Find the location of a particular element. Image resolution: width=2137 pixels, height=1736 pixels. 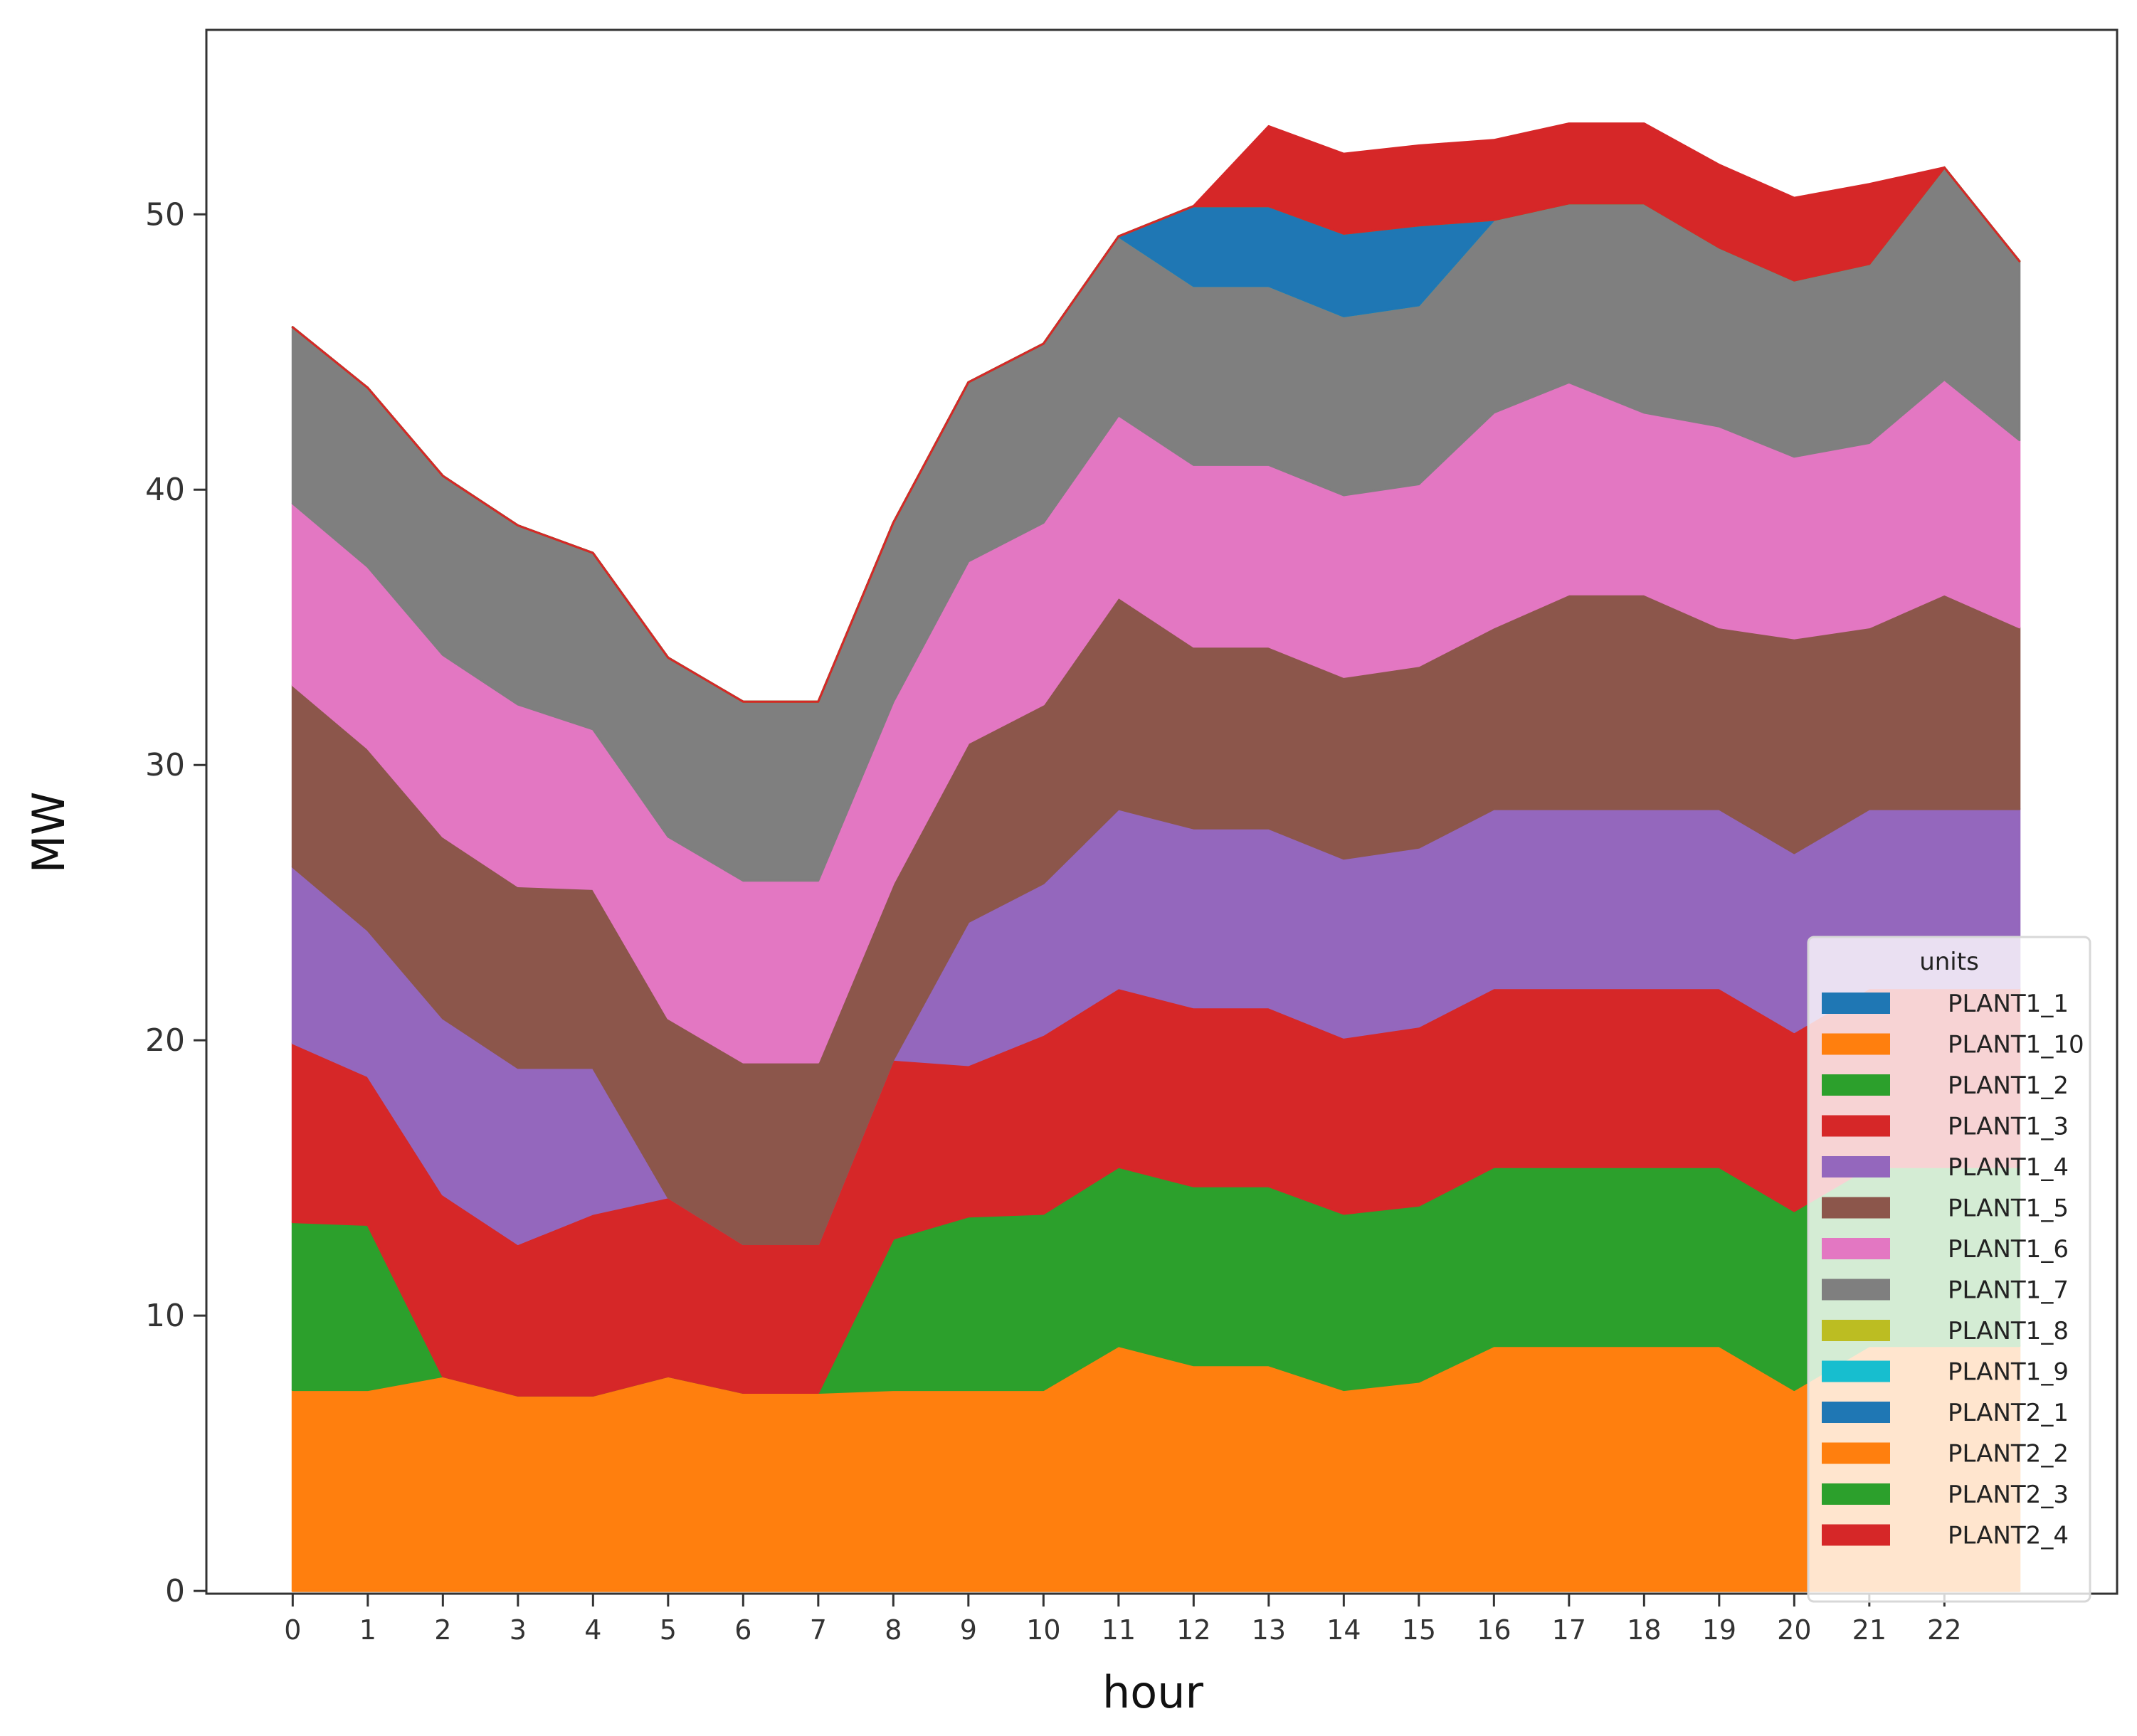

x-tick-label-15: 15 is located at coordinates (1419, 1630).